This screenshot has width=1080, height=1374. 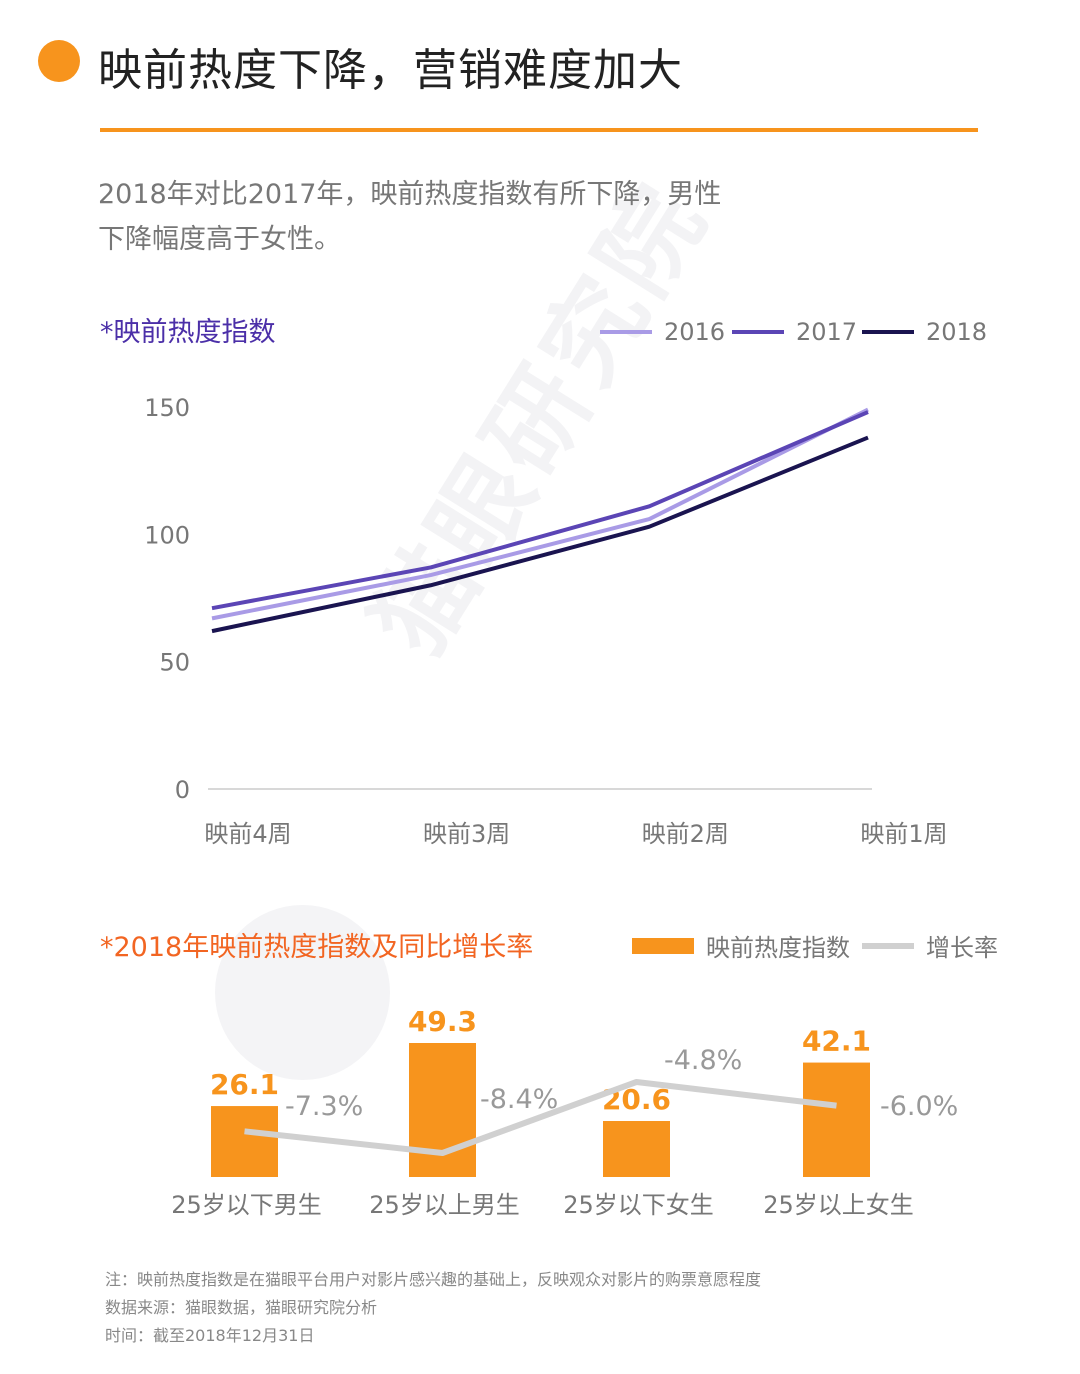 I want to click on note-source: 数据来源：猫眼数据，猫眼研究院分析, so click(x=241, y=1307).